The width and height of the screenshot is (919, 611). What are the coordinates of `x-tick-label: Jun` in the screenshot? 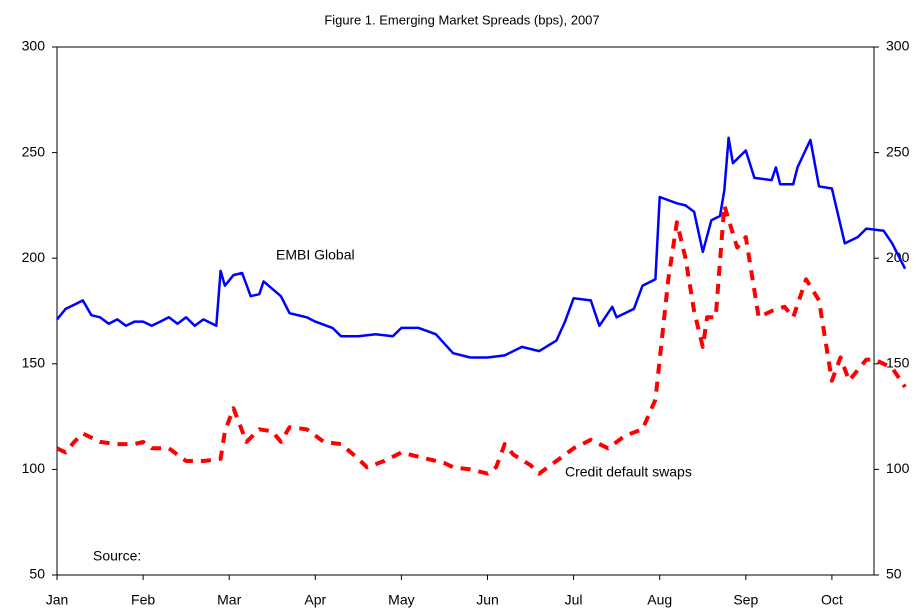 It's located at (487, 600).